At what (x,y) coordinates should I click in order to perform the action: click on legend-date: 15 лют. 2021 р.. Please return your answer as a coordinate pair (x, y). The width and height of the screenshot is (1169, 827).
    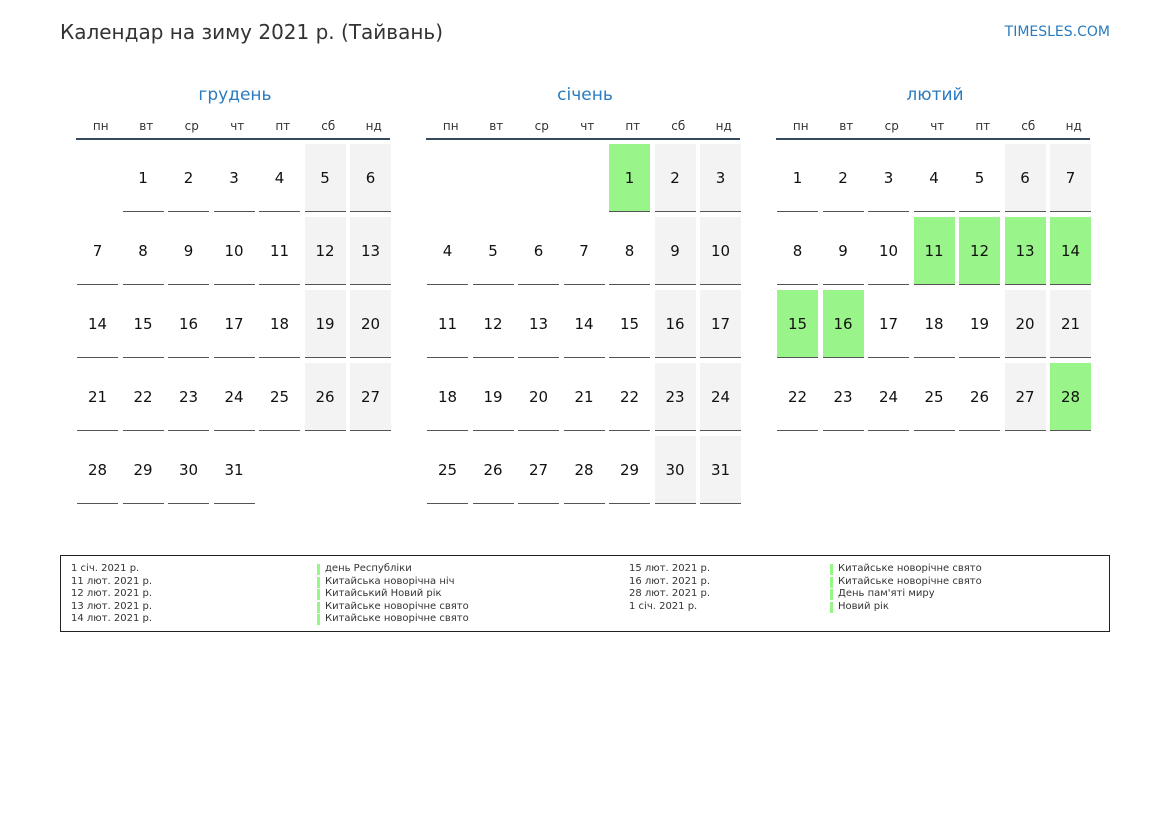
    Looking at the image, I should click on (670, 568).